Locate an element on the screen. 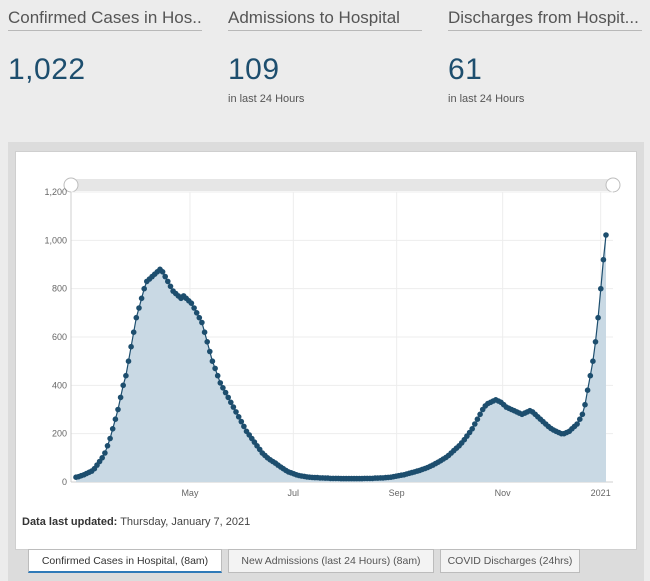 The height and width of the screenshot is (581, 650). y-tick-label: 0 is located at coordinates (64, 482).